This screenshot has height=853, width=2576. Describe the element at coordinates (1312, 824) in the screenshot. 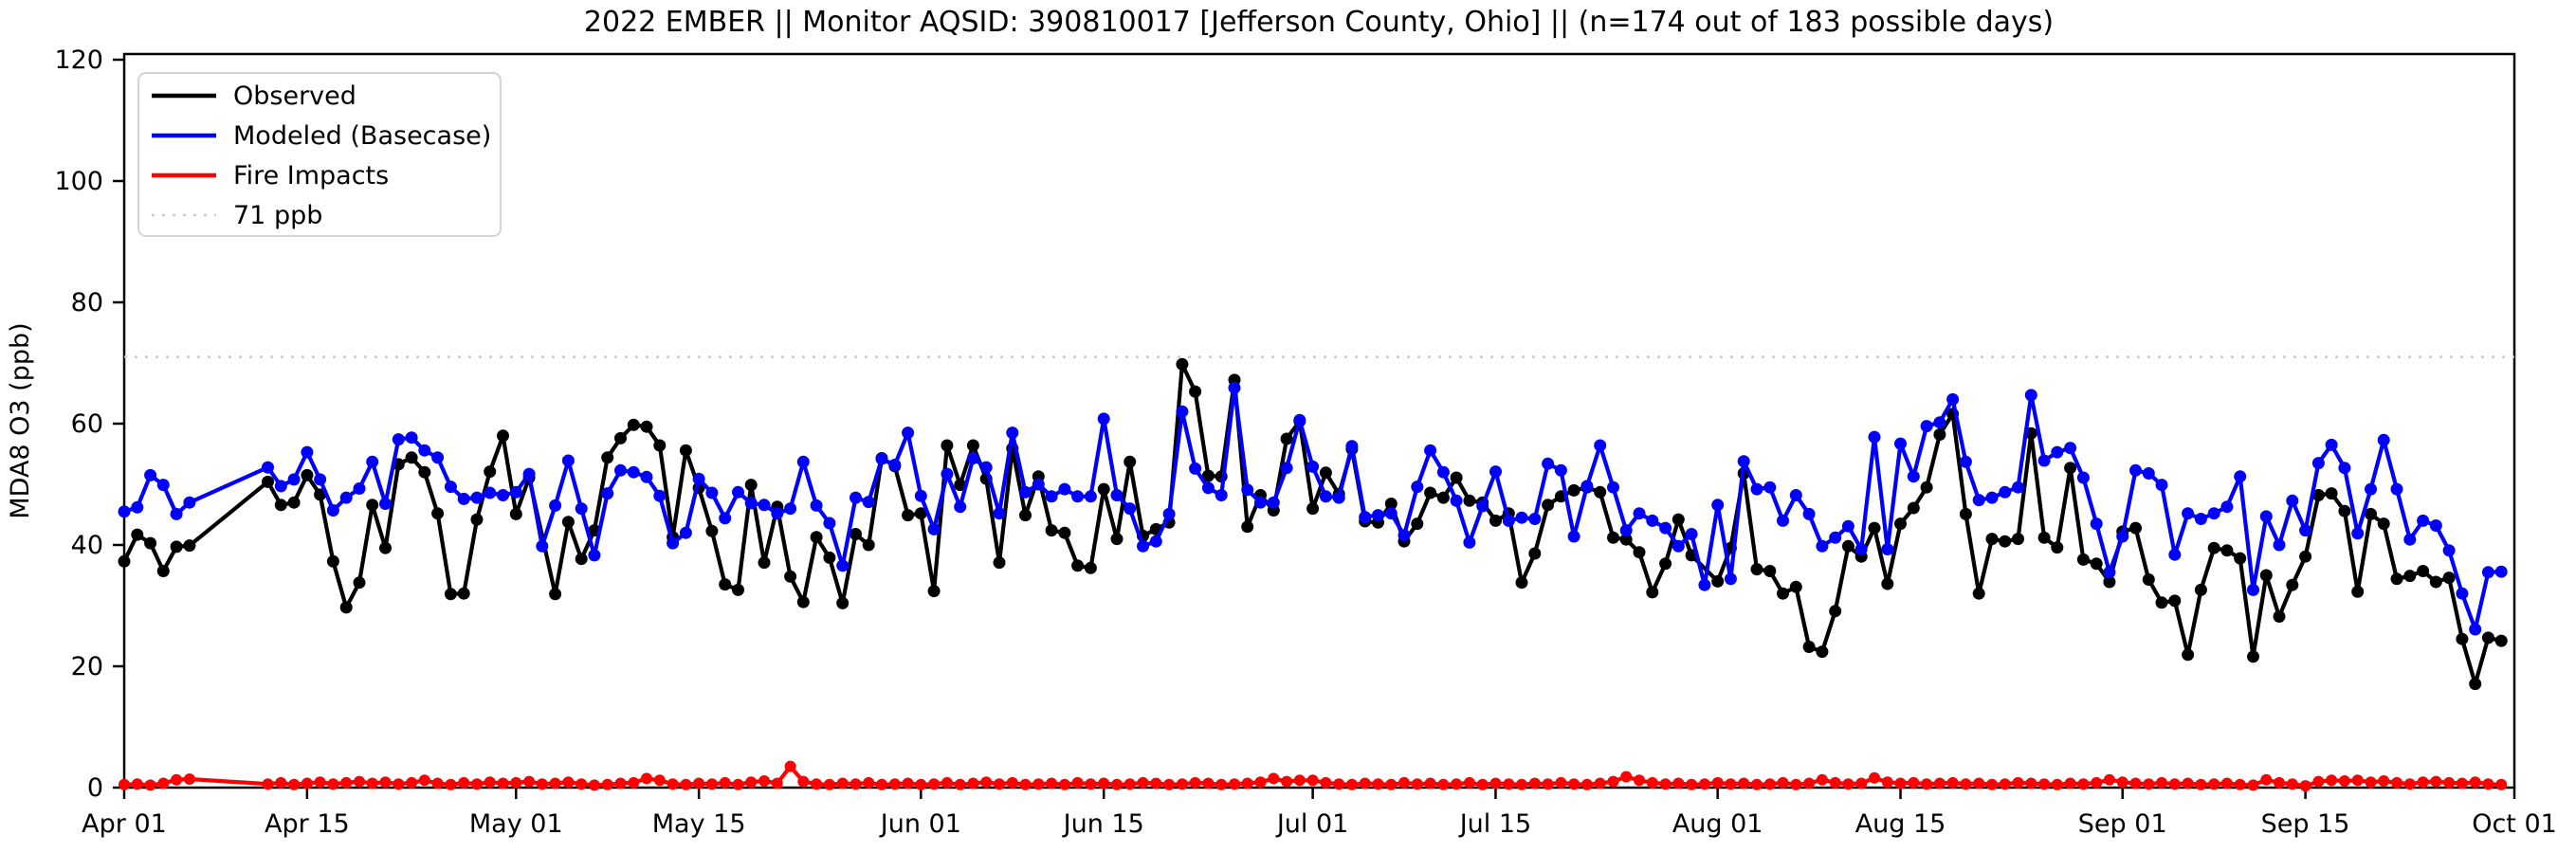

I see `x-tick-label: Jul 01` at that location.